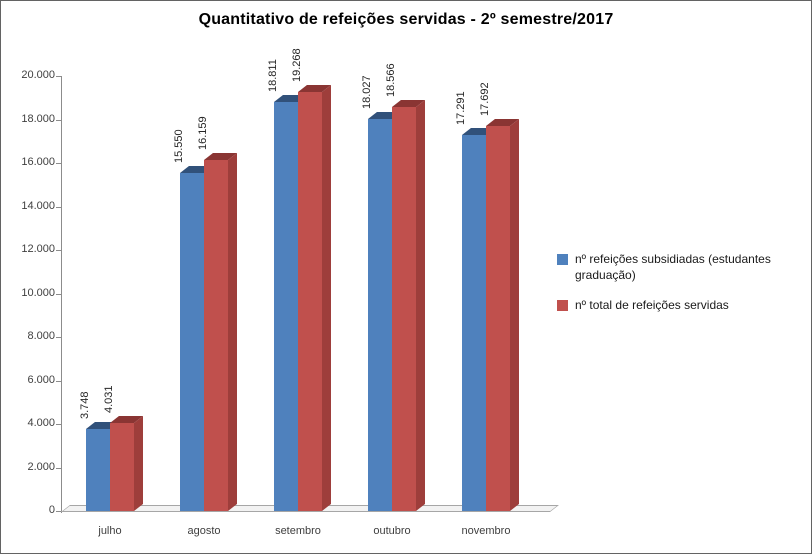 This screenshot has width=812, height=554. Describe the element at coordinates (502, 315) in the screenshot. I see `bar-total-novembro` at that location.